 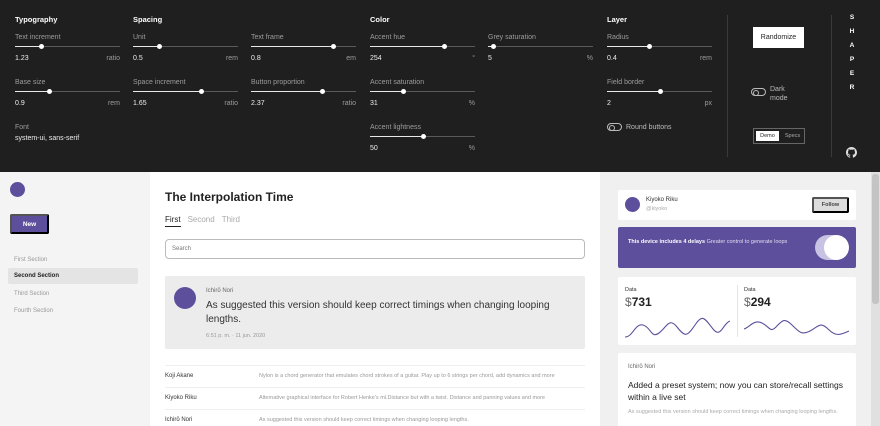 I want to click on slider-unit: rem, so click(x=113, y=103).